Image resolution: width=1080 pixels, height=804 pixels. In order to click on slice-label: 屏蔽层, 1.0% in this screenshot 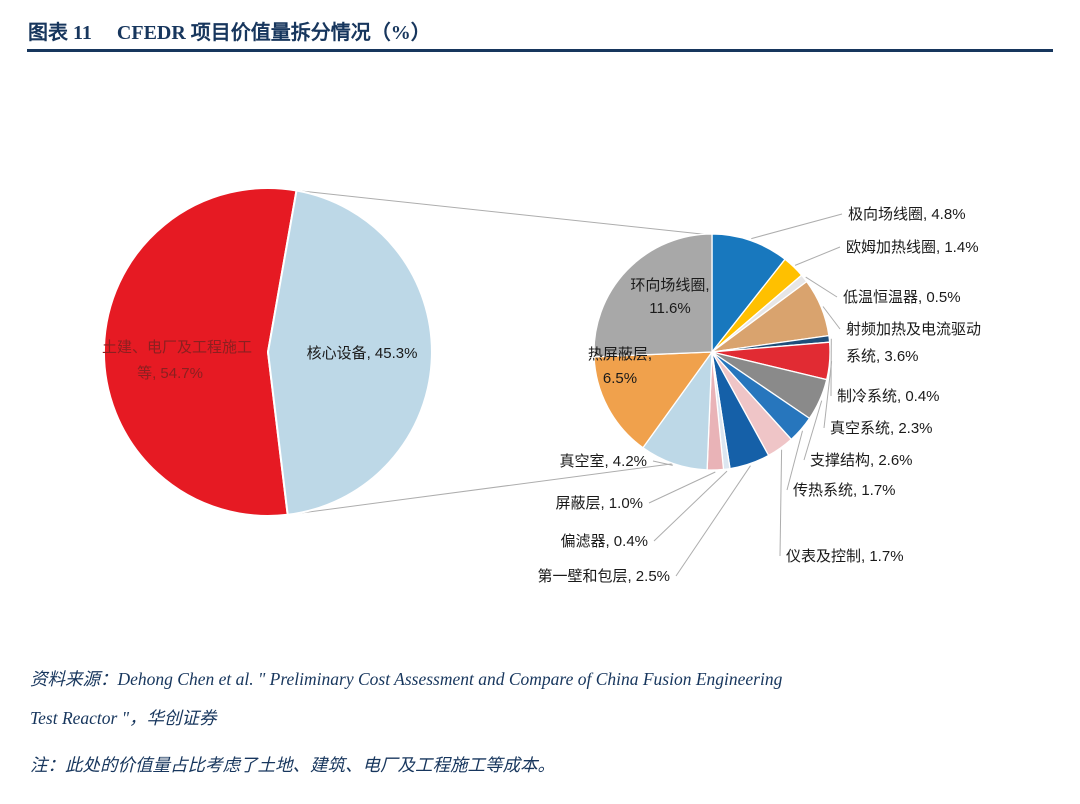, I will do `click(599, 503)`.